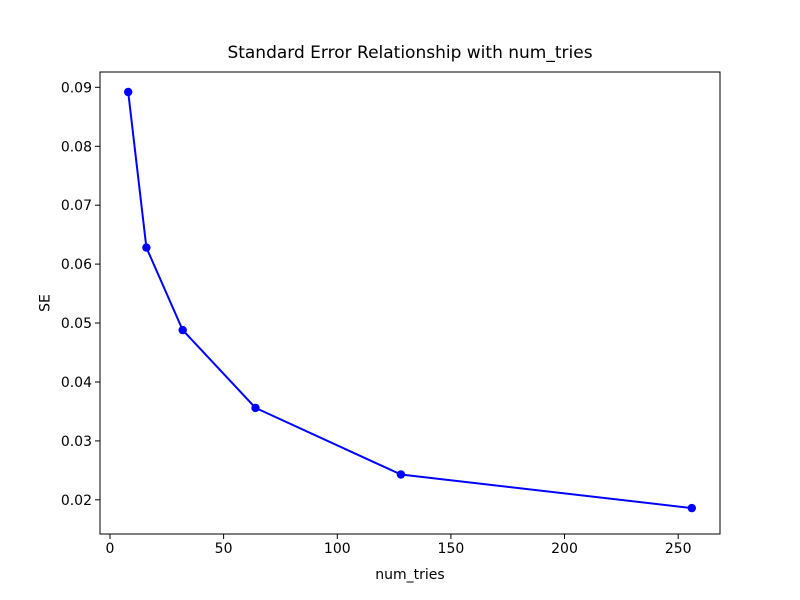 The image size is (800, 600). I want to click on svg-text: 0.02, so click(76, 501).